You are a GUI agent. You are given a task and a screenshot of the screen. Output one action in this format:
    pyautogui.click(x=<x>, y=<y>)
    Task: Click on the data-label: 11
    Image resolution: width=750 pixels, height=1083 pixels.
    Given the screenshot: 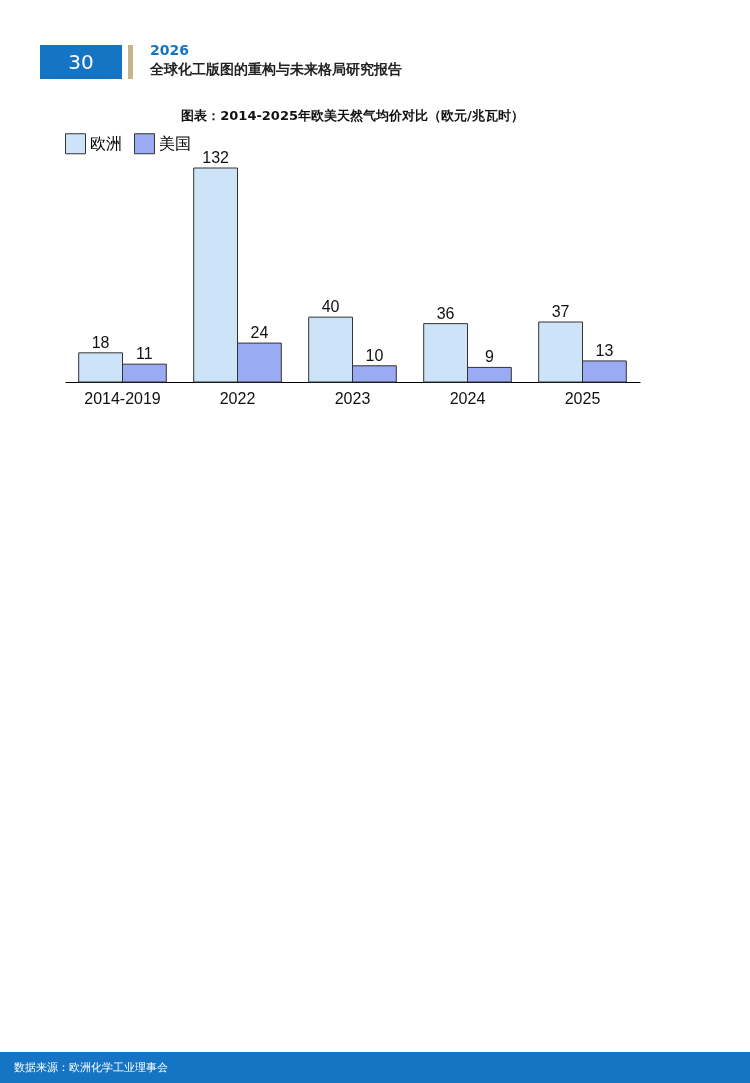 What is the action you would take?
    pyautogui.click(x=144, y=354)
    